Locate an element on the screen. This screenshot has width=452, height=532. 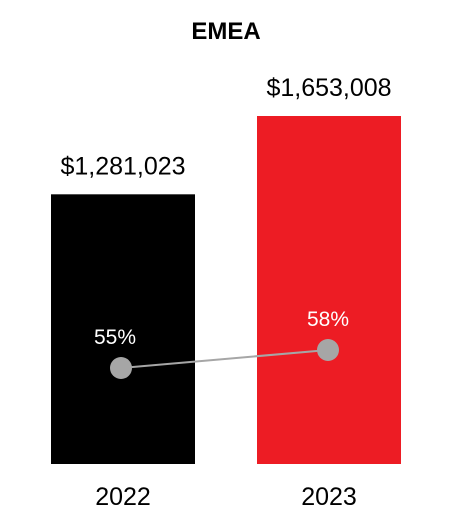
overlay-line-group: 55% 58% is located at coordinates (221, 343).